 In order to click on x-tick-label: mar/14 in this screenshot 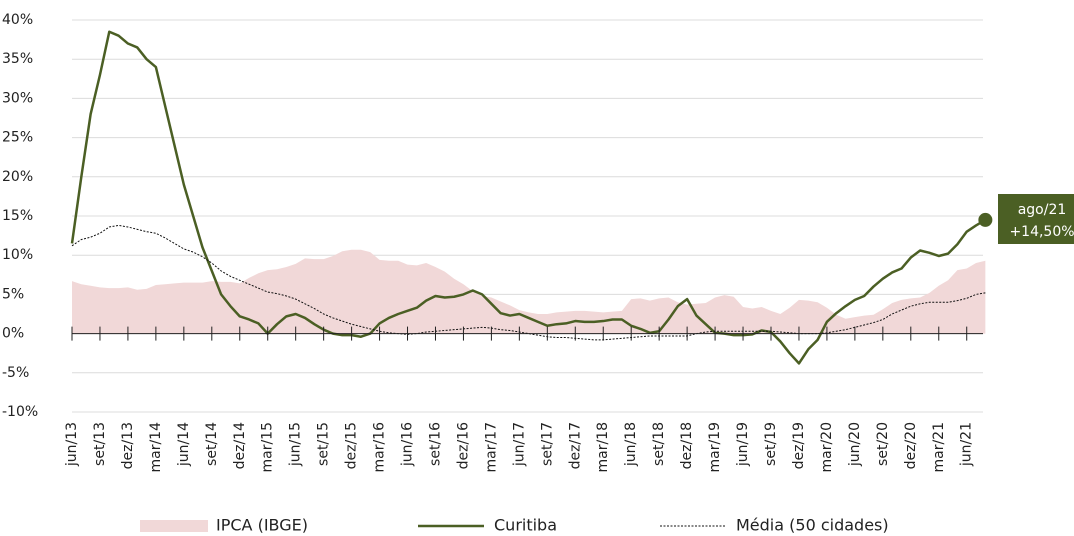, I will do `click(156, 447)`.